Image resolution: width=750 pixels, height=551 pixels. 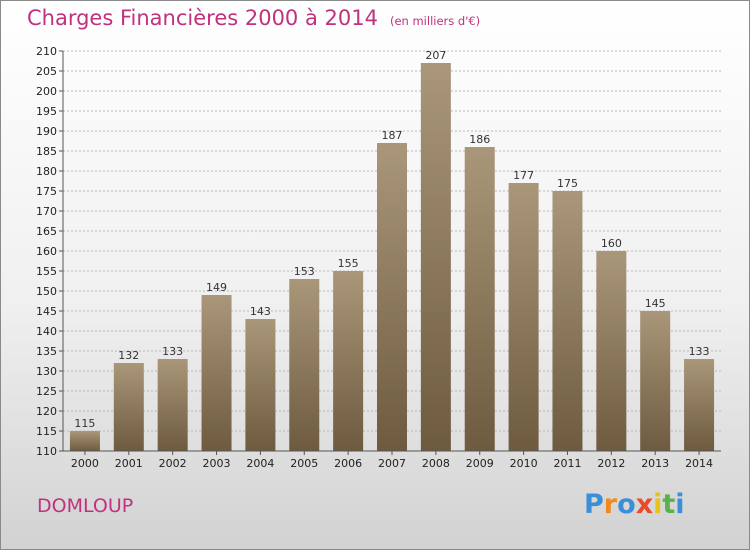 I want to click on data-label: 155, so click(x=348, y=263).